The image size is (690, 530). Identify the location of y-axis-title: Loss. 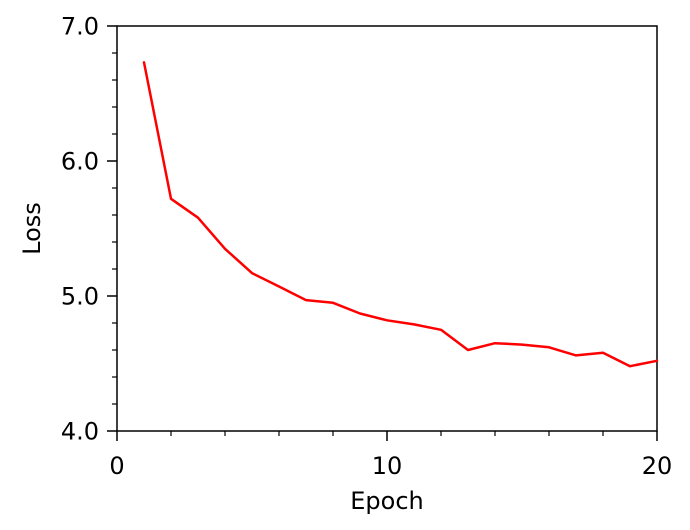
(32, 228).